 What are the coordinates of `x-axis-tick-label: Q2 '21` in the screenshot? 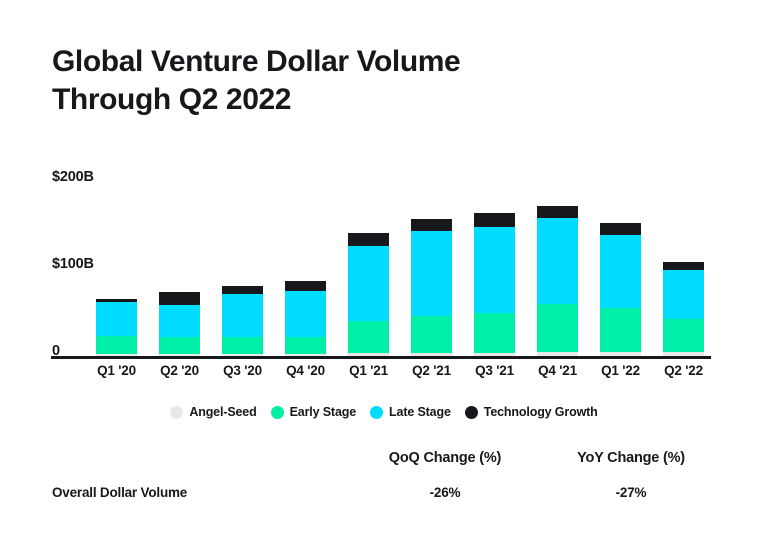 It's located at (431, 370).